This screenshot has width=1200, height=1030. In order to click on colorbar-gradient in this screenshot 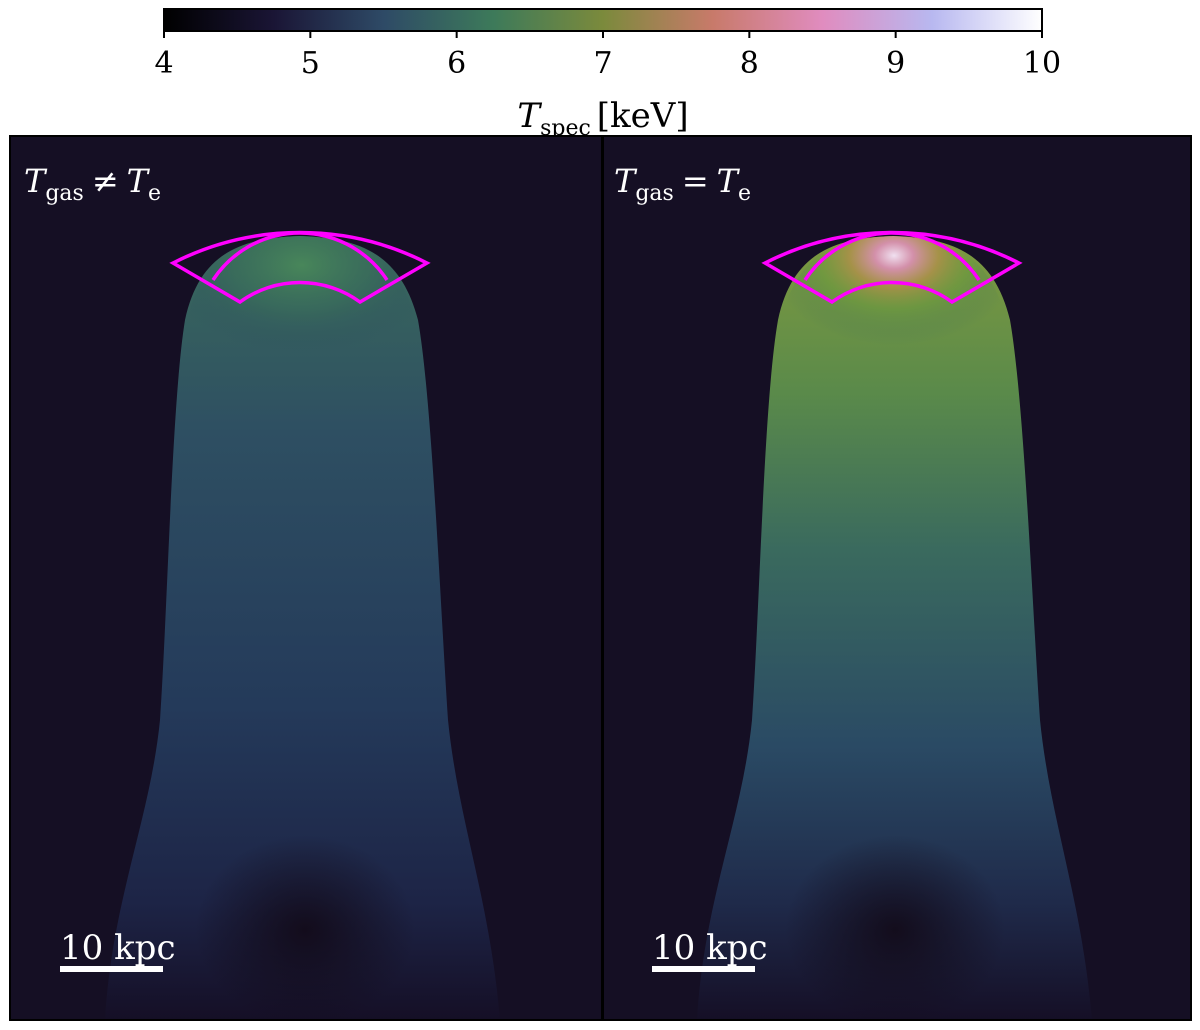, I will do `click(603, 20)`.